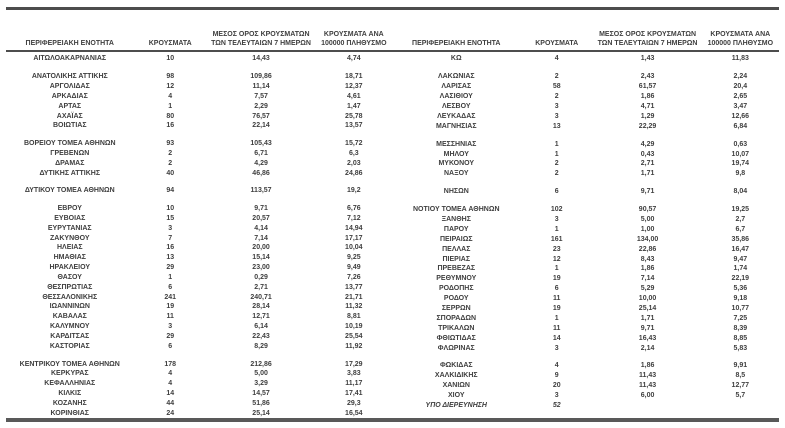 The width and height of the screenshot is (785, 428). I want to click on cell-cases-per-100000: 10,19, so click(354, 327).